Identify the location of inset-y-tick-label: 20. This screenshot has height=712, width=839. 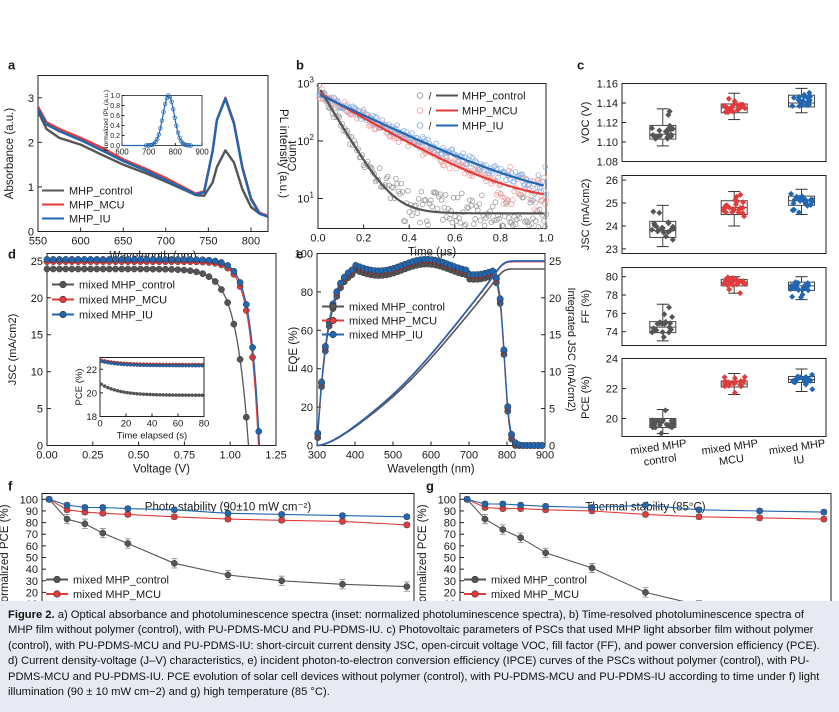
(91, 393).